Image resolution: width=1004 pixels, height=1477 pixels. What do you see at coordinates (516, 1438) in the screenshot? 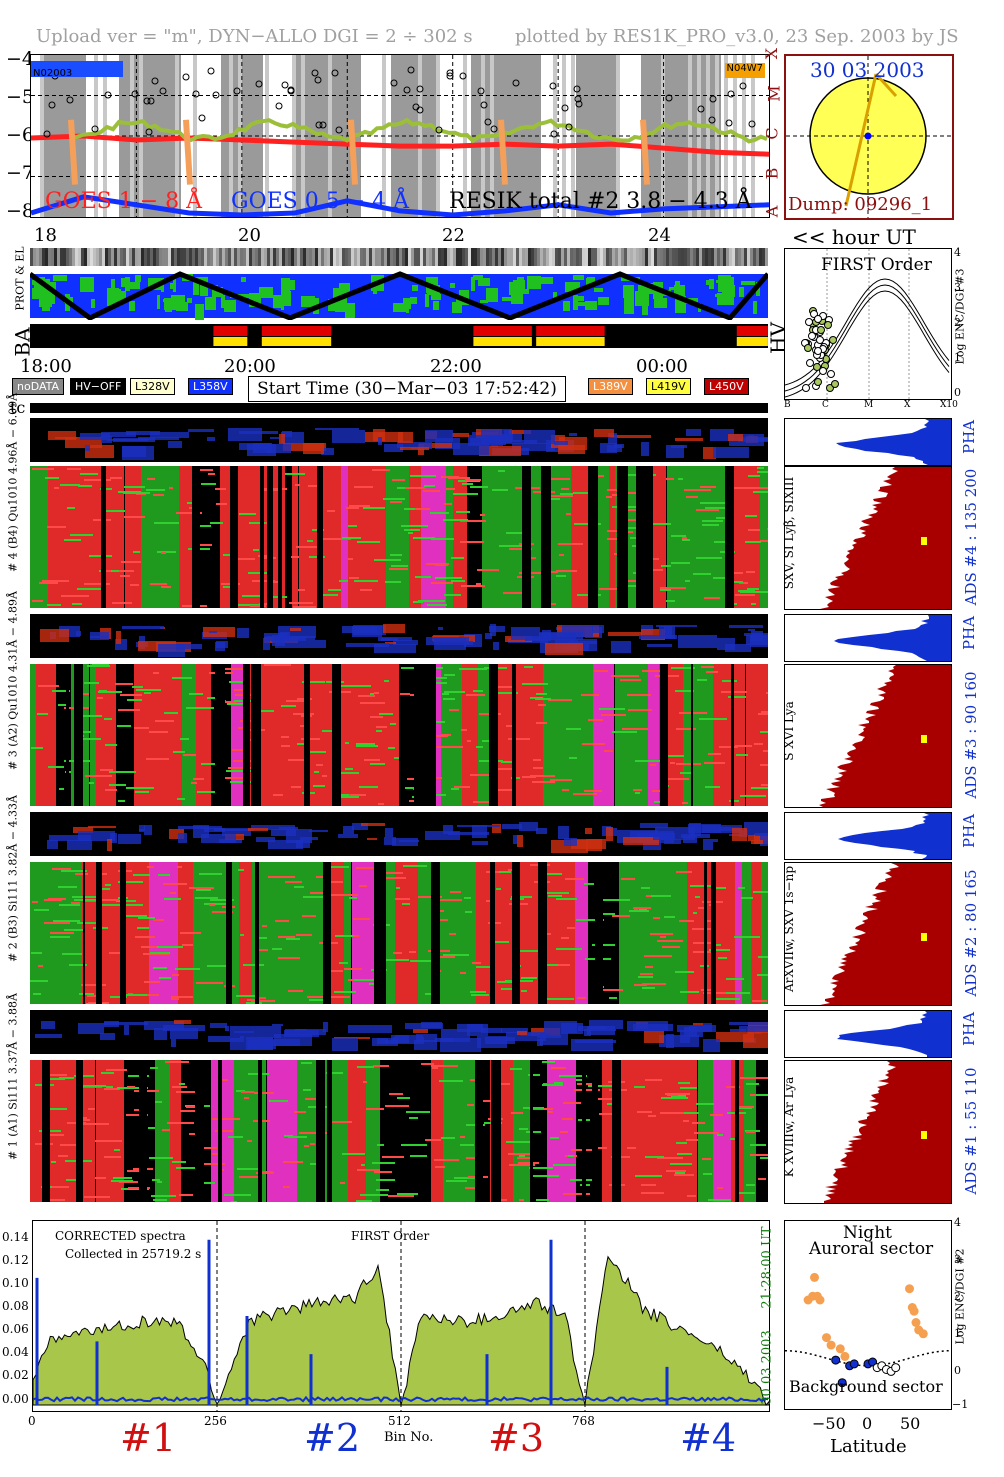
I see `spec-channel-3: #3` at bounding box center [516, 1438].